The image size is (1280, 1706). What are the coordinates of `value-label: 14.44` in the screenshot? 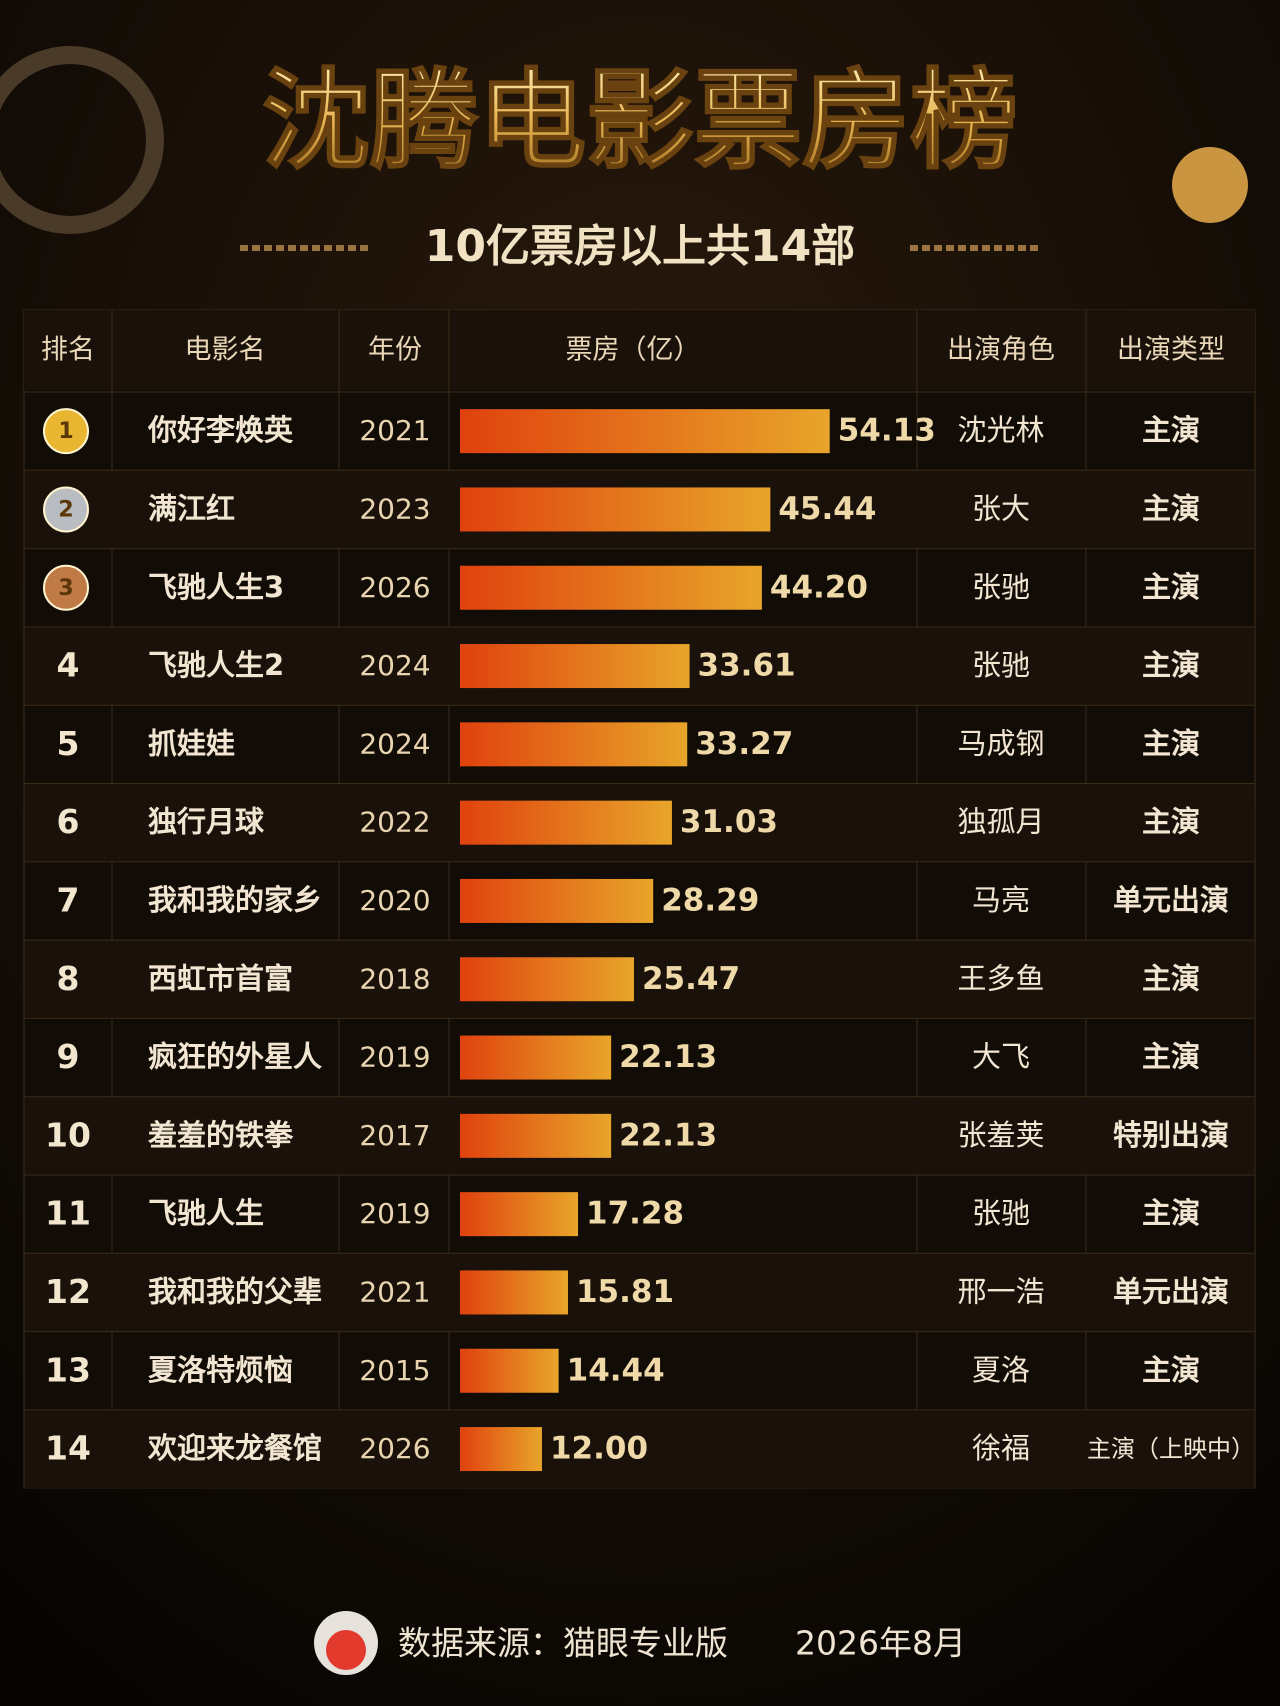 It's located at (616, 1370).